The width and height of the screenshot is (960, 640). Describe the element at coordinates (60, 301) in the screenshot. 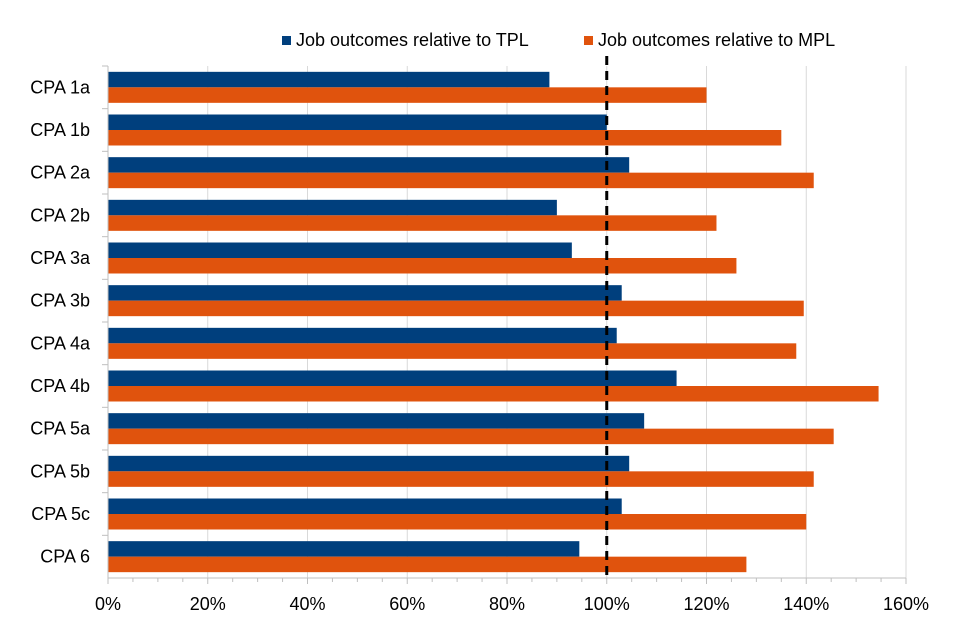

I see `category-label: CPA 3b` at that location.